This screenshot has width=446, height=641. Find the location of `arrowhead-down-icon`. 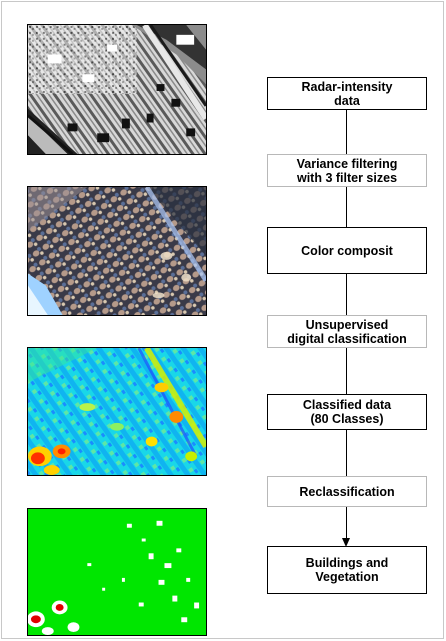

arrowhead-down-icon is located at coordinates (346, 542).